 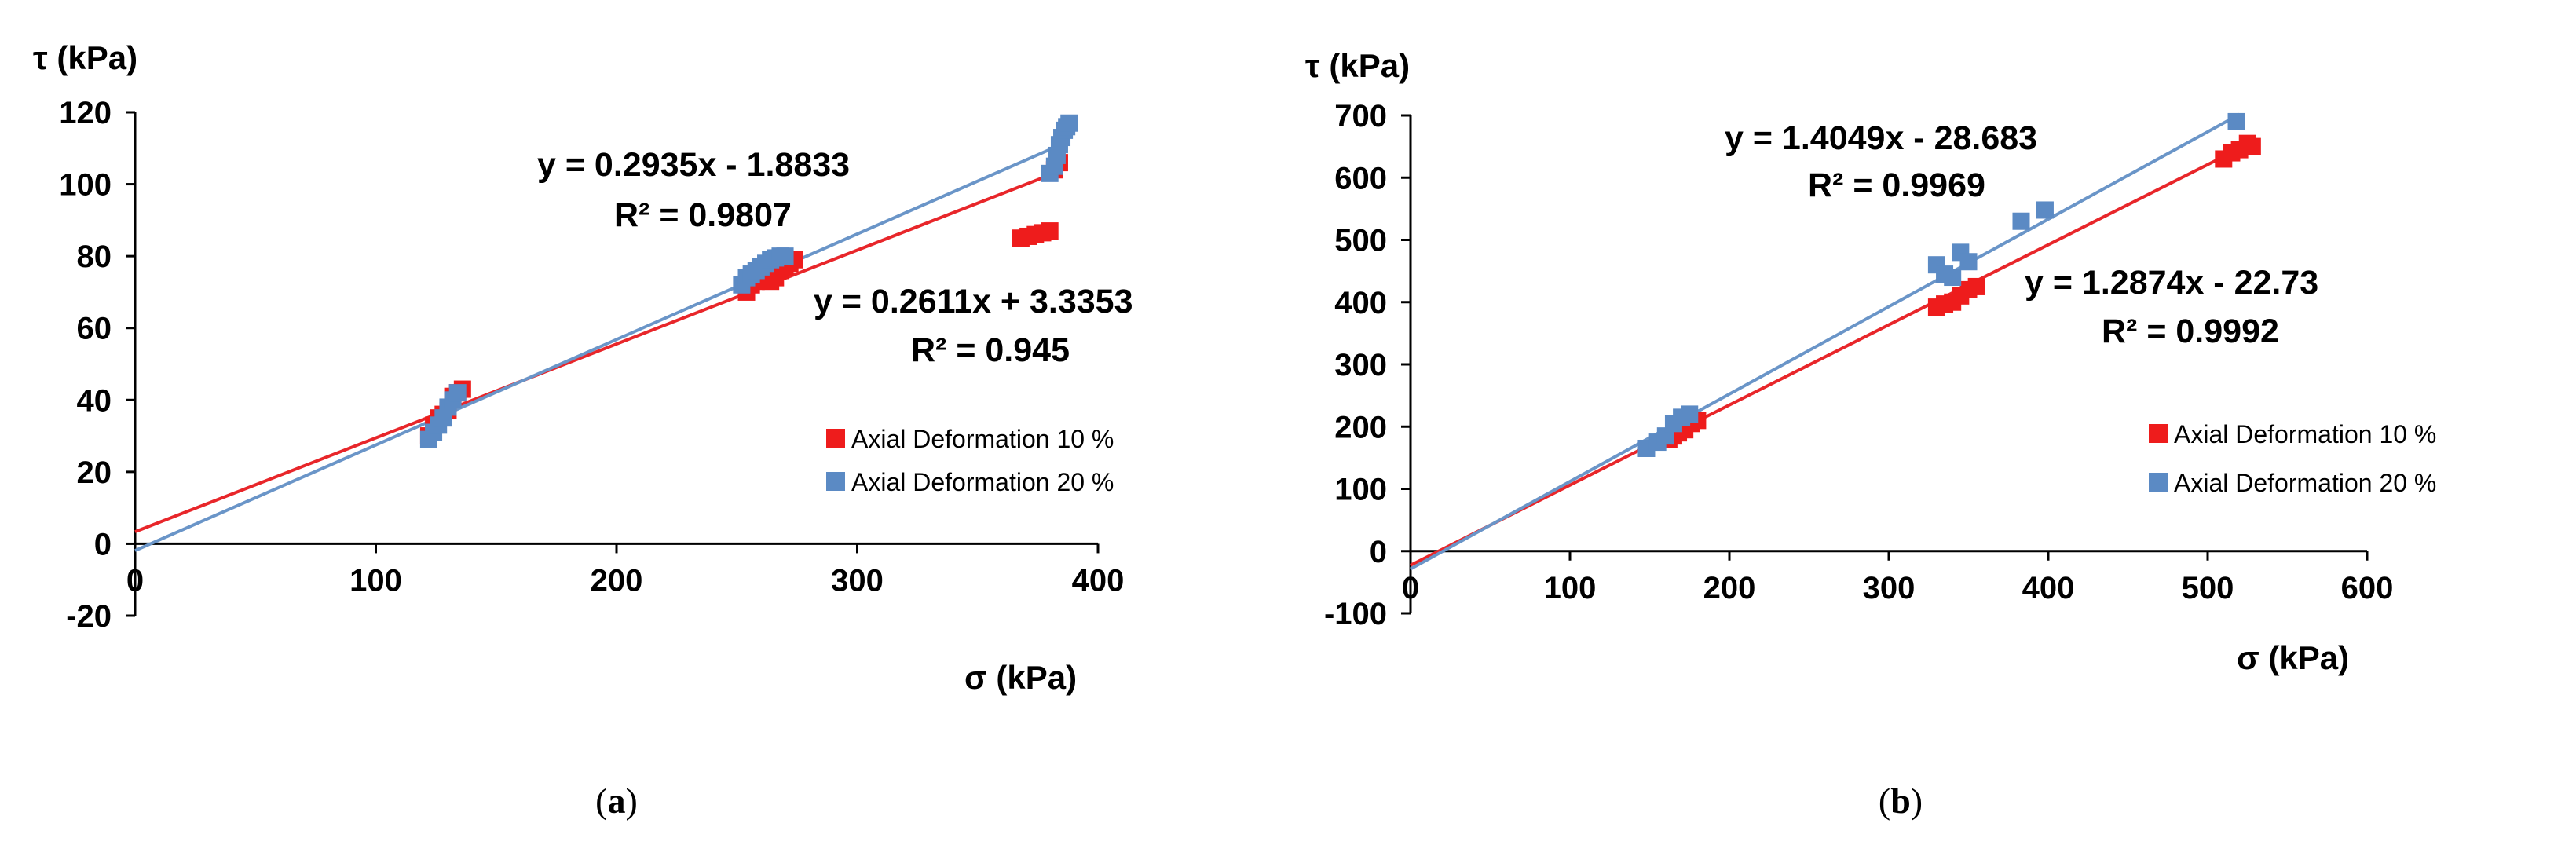 I want to click on chart-b-y-tick-label: 400, so click(x=1361, y=303).